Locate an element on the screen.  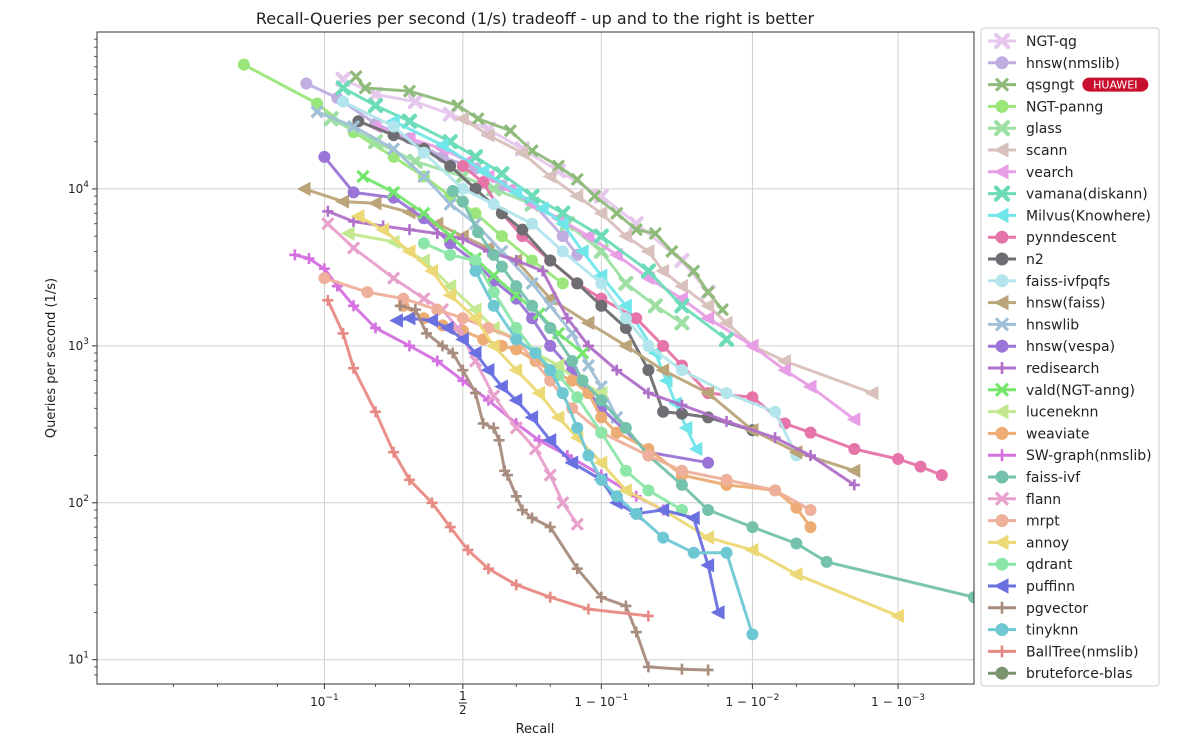
legend-label-hnsw-faiss: hnsw(faiss) is located at coordinates (1065, 304).